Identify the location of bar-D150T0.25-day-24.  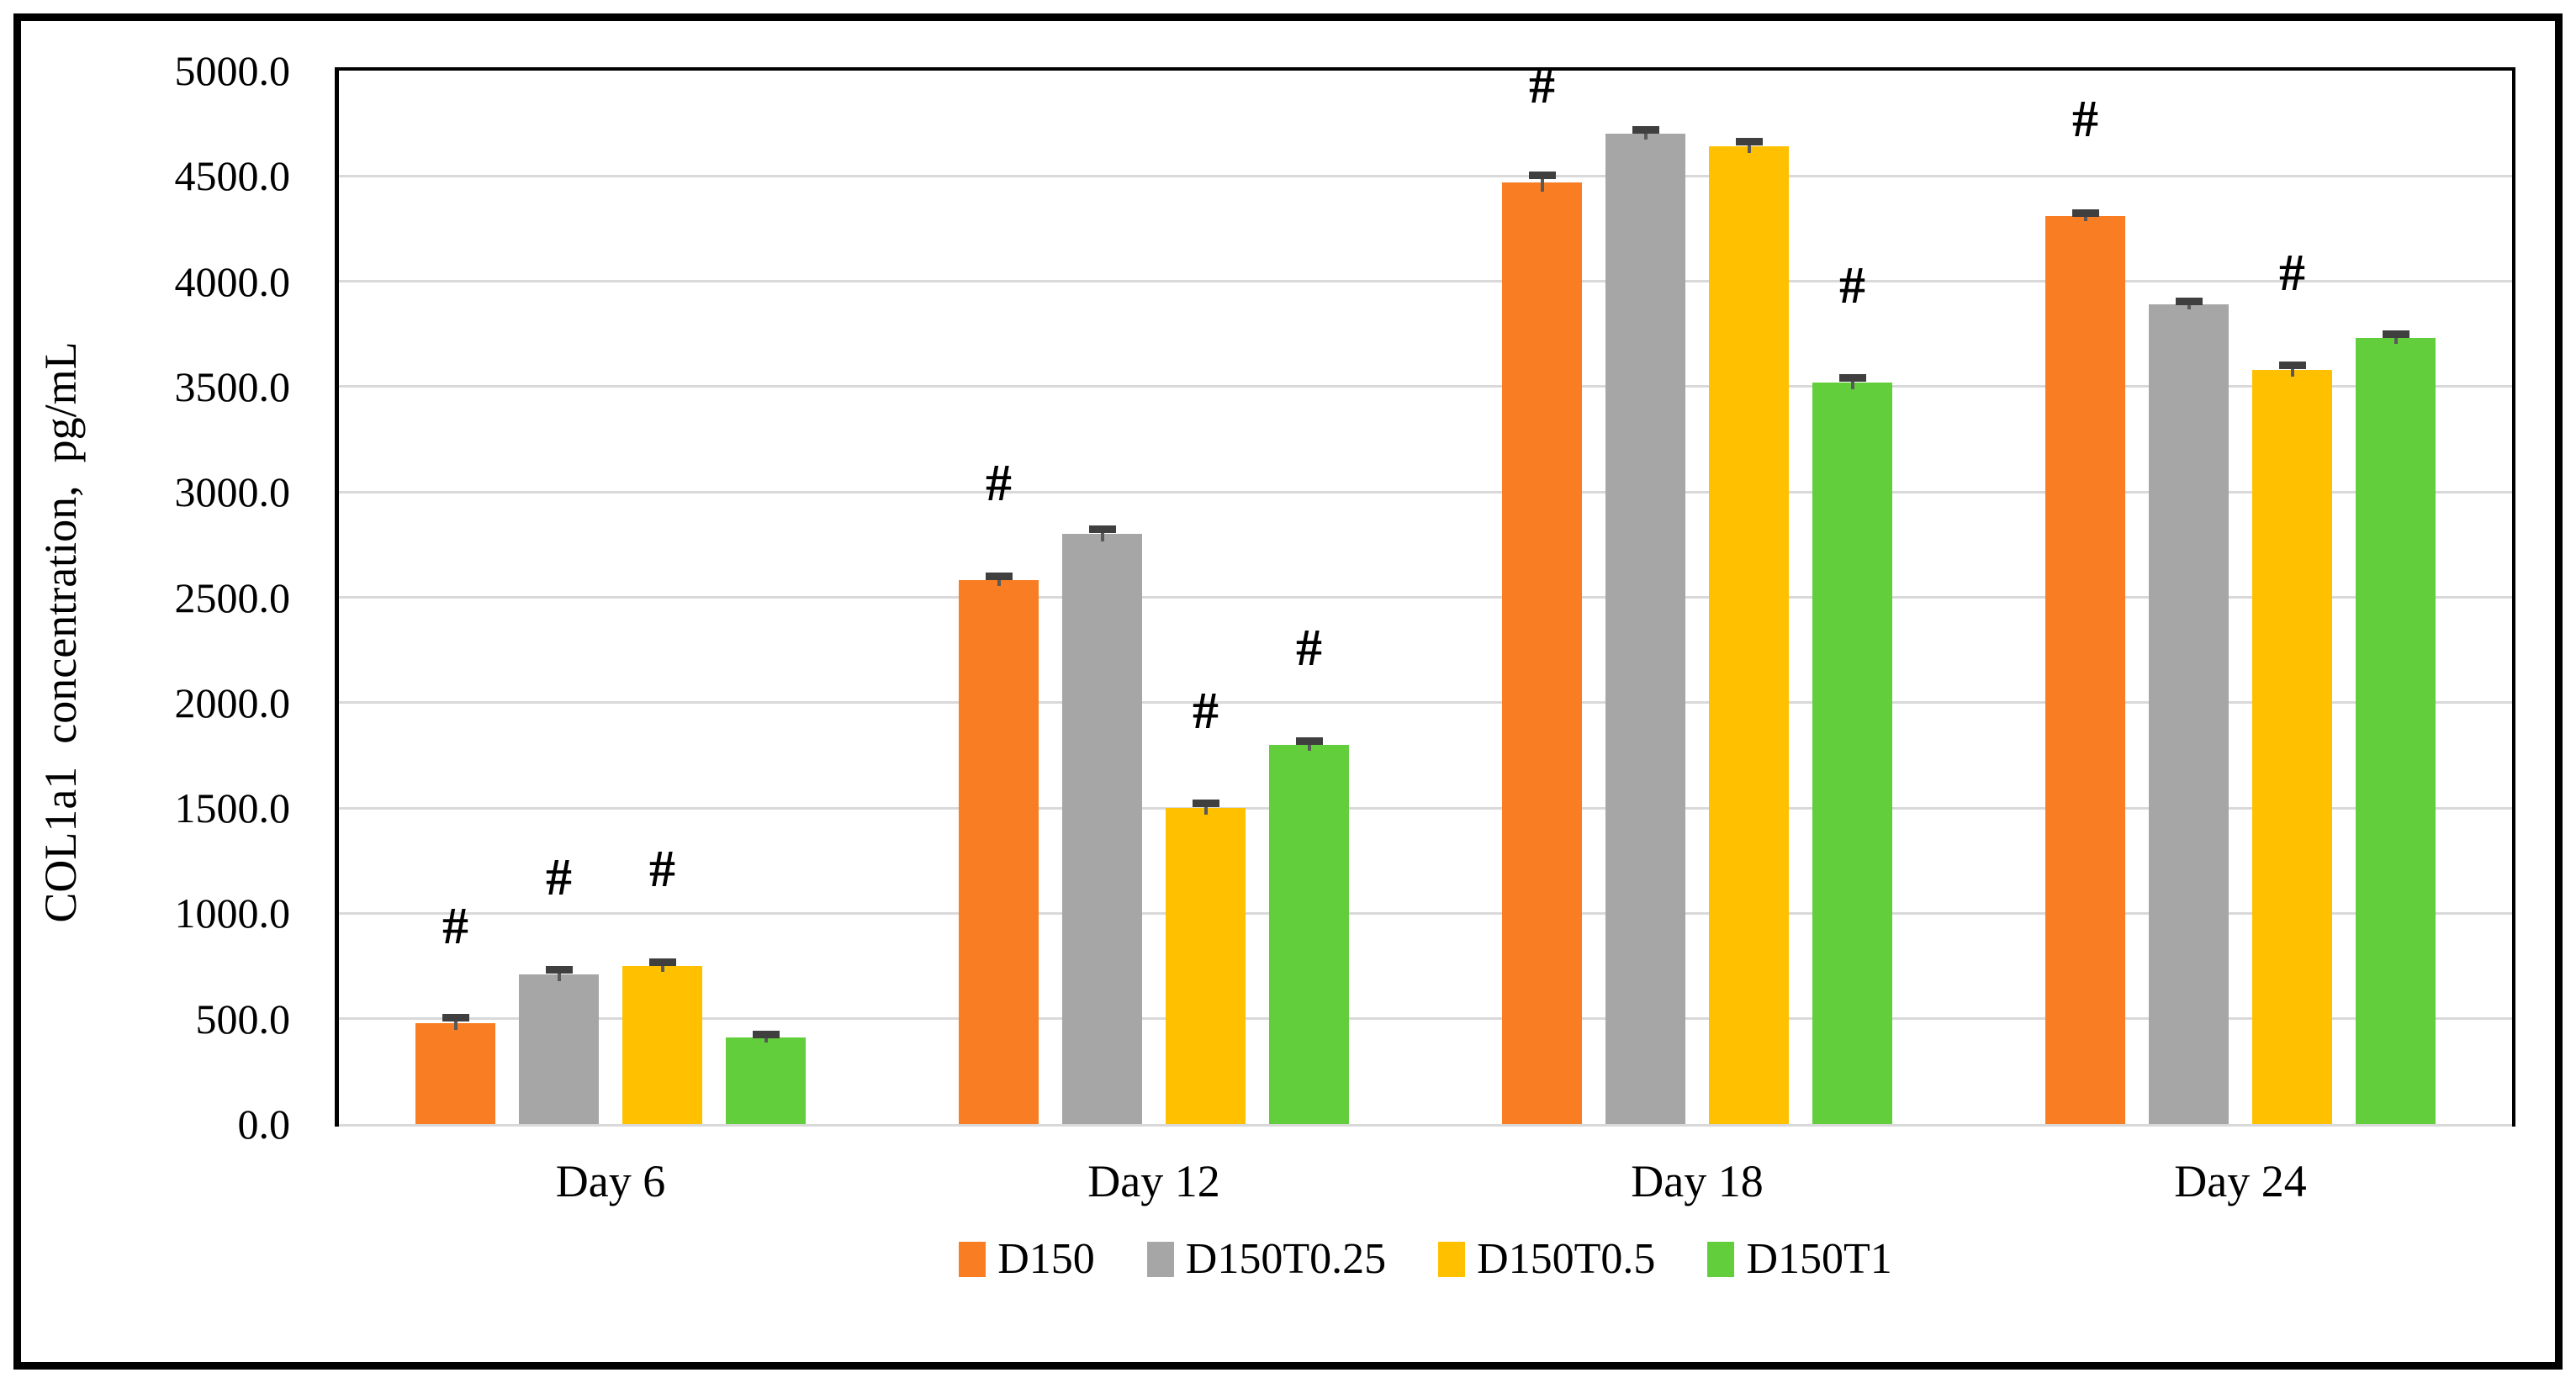
(2189, 714).